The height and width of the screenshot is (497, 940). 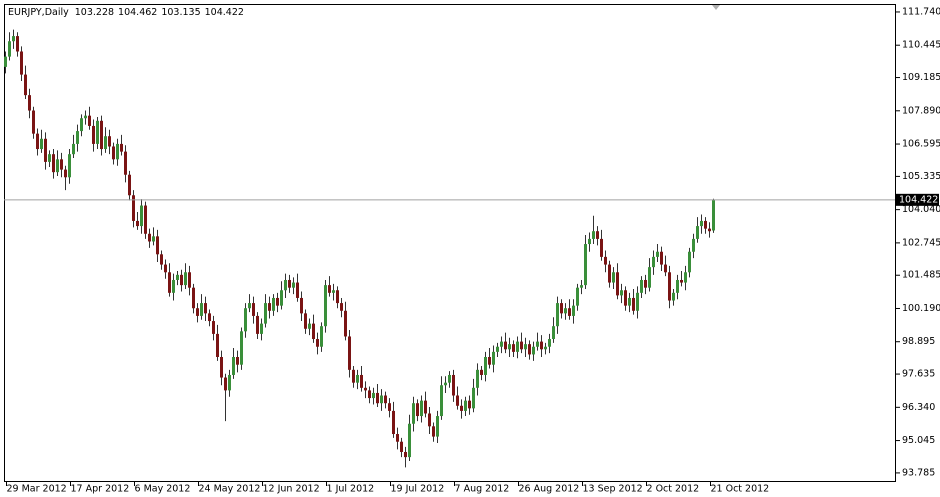 What do you see at coordinates (613, 489) in the screenshot?
I see `x-tick-label: 13 Sep 2012` at bounding box center [613, 489].